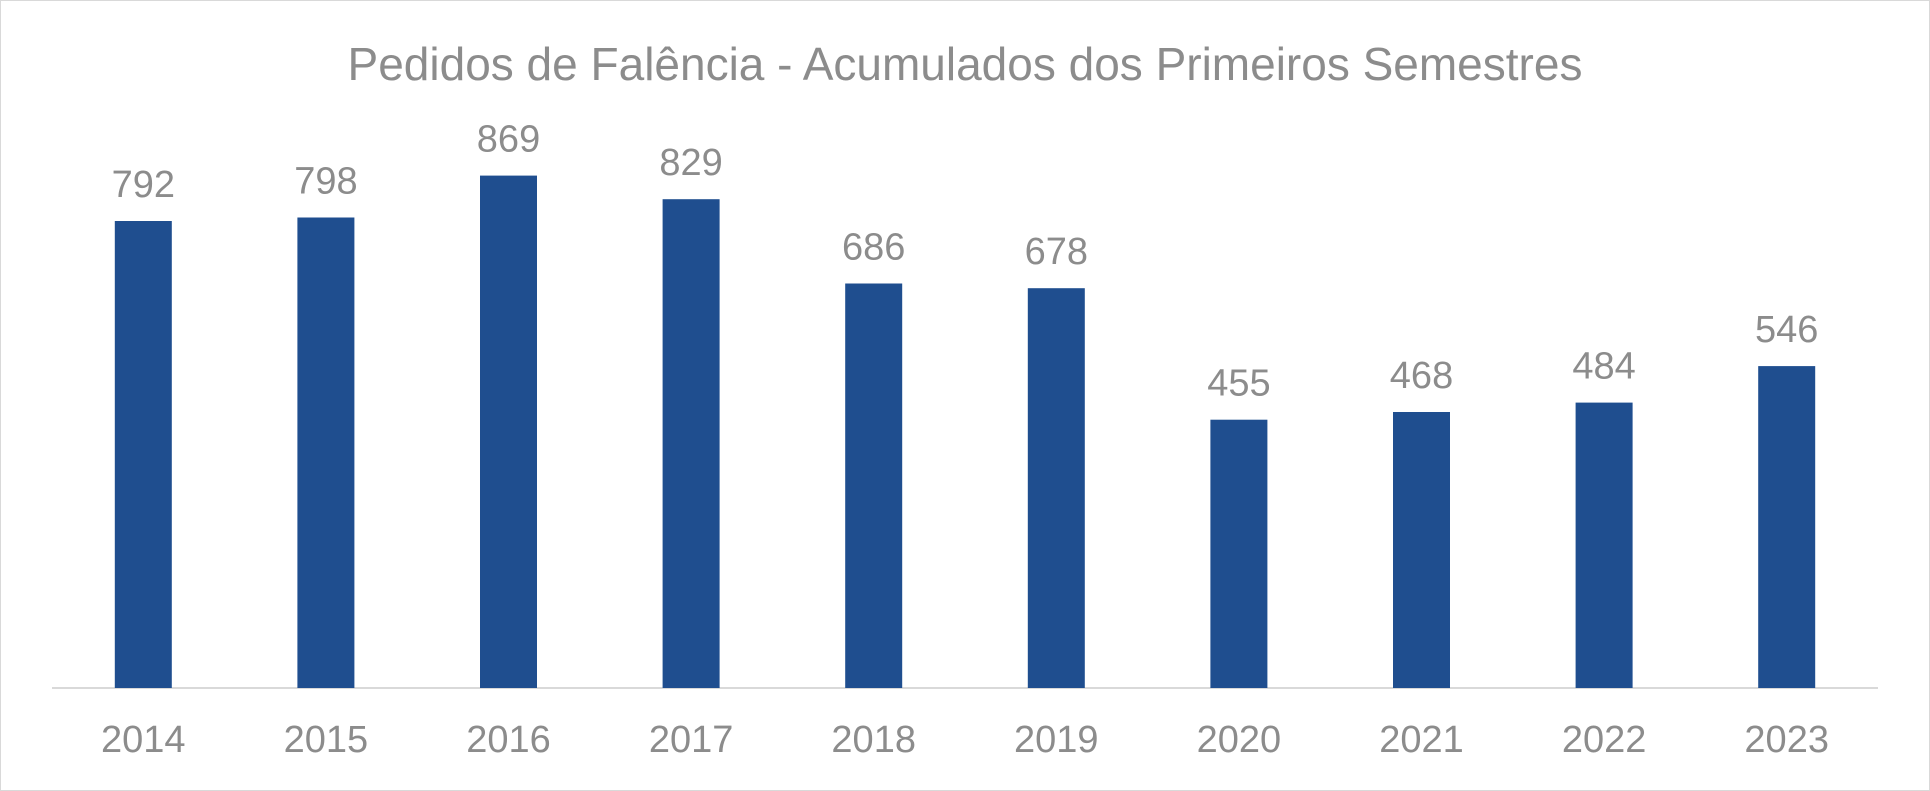 The width and height of the screenshot is (1930, 791). I want to click on x-tick-label-2022: 2022, so click(1604, 740).